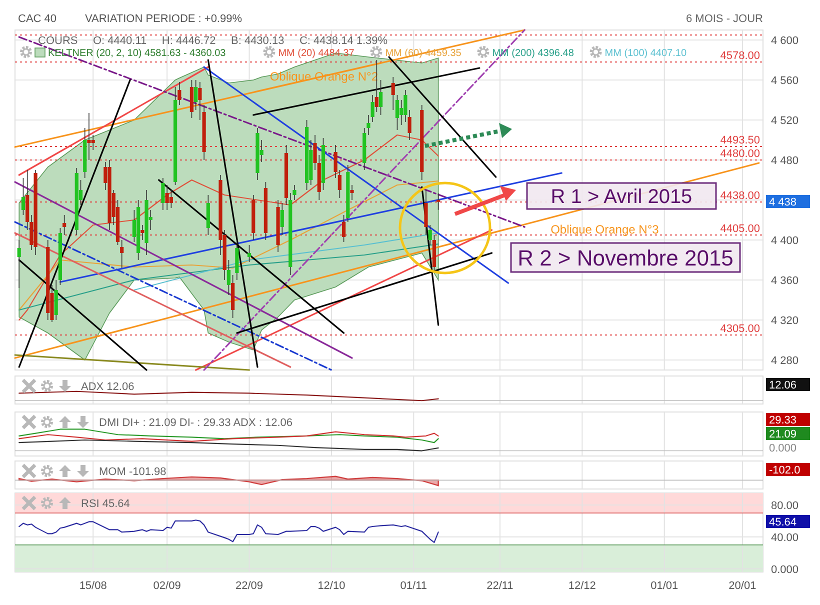 This screenshot has width=820, height=605. I want to click on text: -102.0, so click(784, 470).